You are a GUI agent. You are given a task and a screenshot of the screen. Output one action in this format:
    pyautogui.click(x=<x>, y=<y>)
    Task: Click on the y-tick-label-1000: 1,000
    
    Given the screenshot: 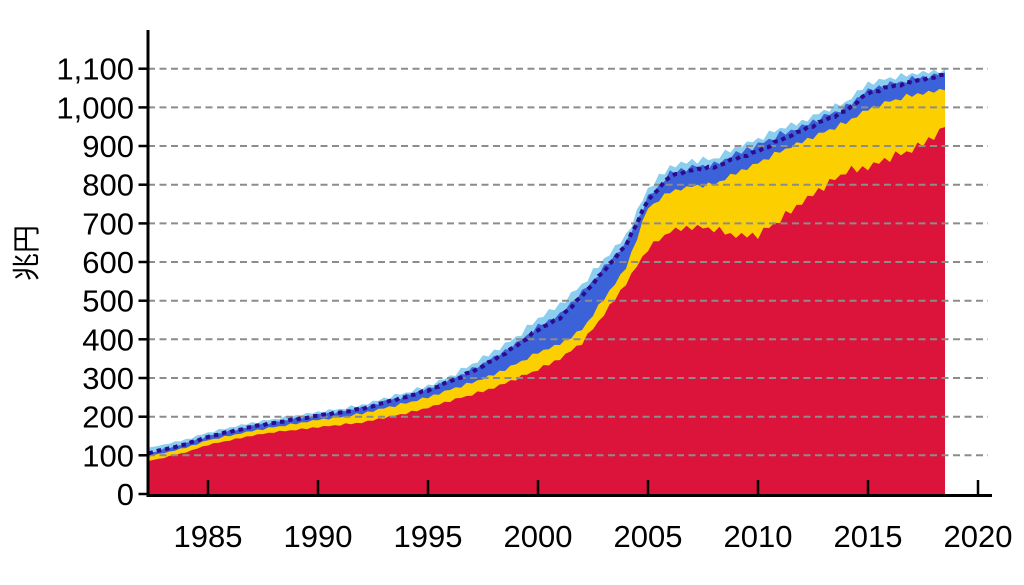 What is the action you would take?
    pyautogui.click(x=95, y=107)
    